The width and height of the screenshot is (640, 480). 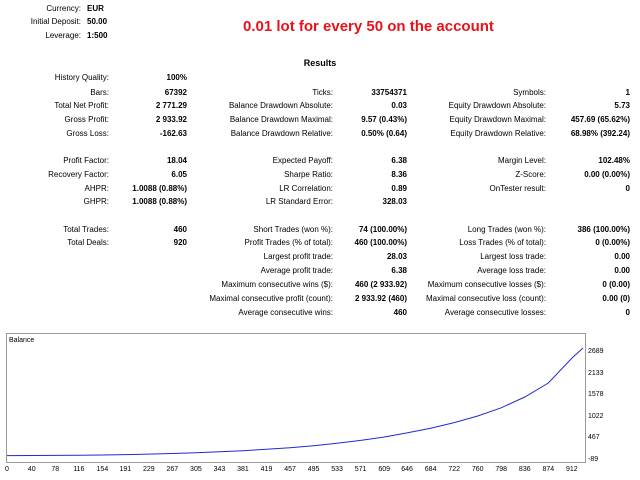 What do you see at coordinates (78, 174) in the screenshot?
I see `stat-label: Recovery Factor:` at bounding box center [78, 174].